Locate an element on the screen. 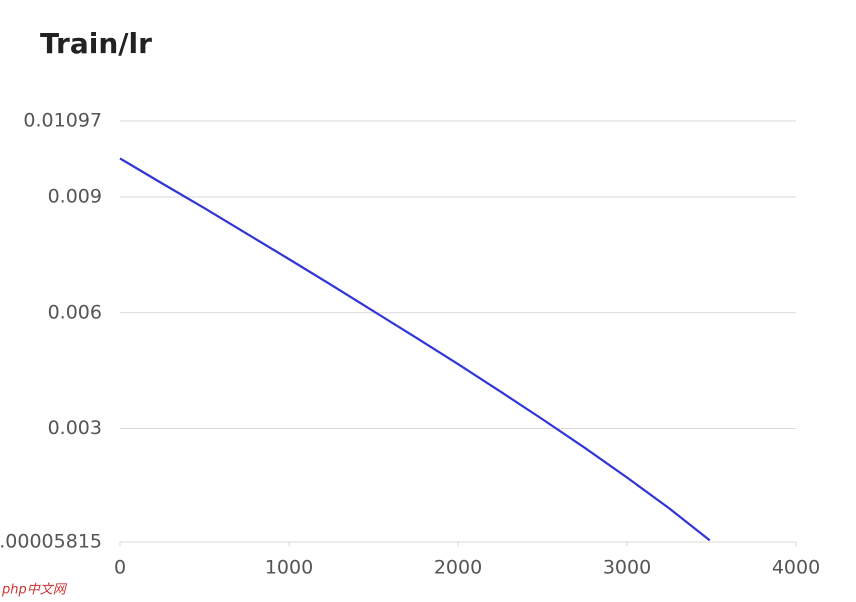  y-tick-label: 0.00005815 is located at coordinates (51, 542).